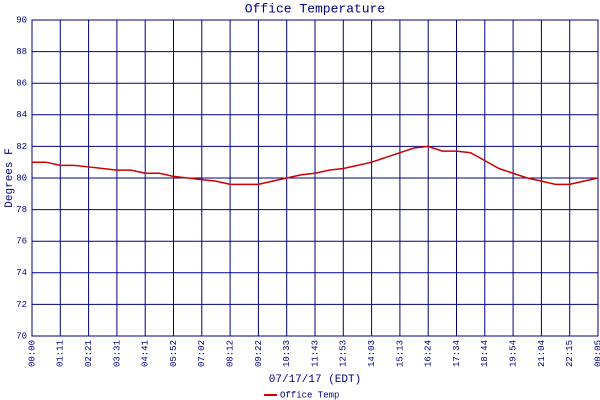 This screenshot has height=400, width=600. What do you see at coordinates (21, 305) in the screenshot?
I see `y-tick-label: 72` at bounding box center [21, 305].